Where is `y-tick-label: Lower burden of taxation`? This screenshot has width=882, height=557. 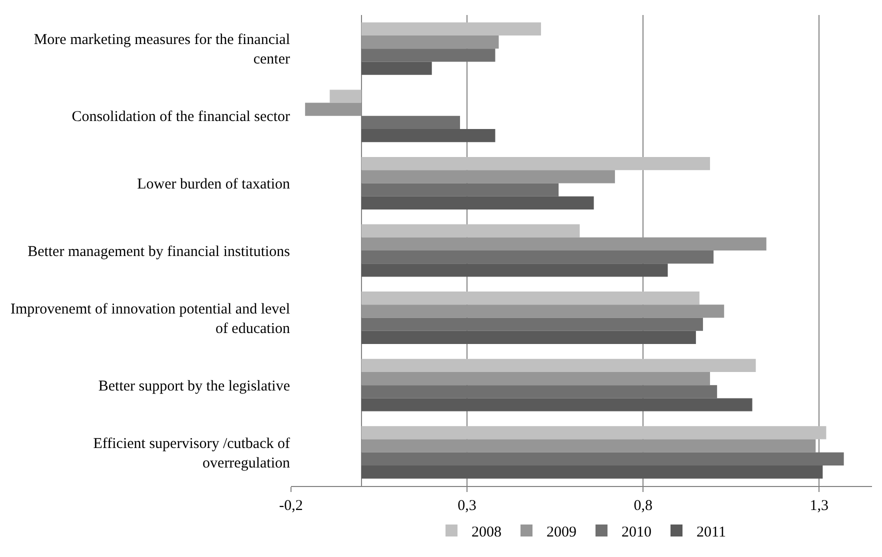
y-tick-label: Lower burden of taxation is located at coordinates (213, 184).